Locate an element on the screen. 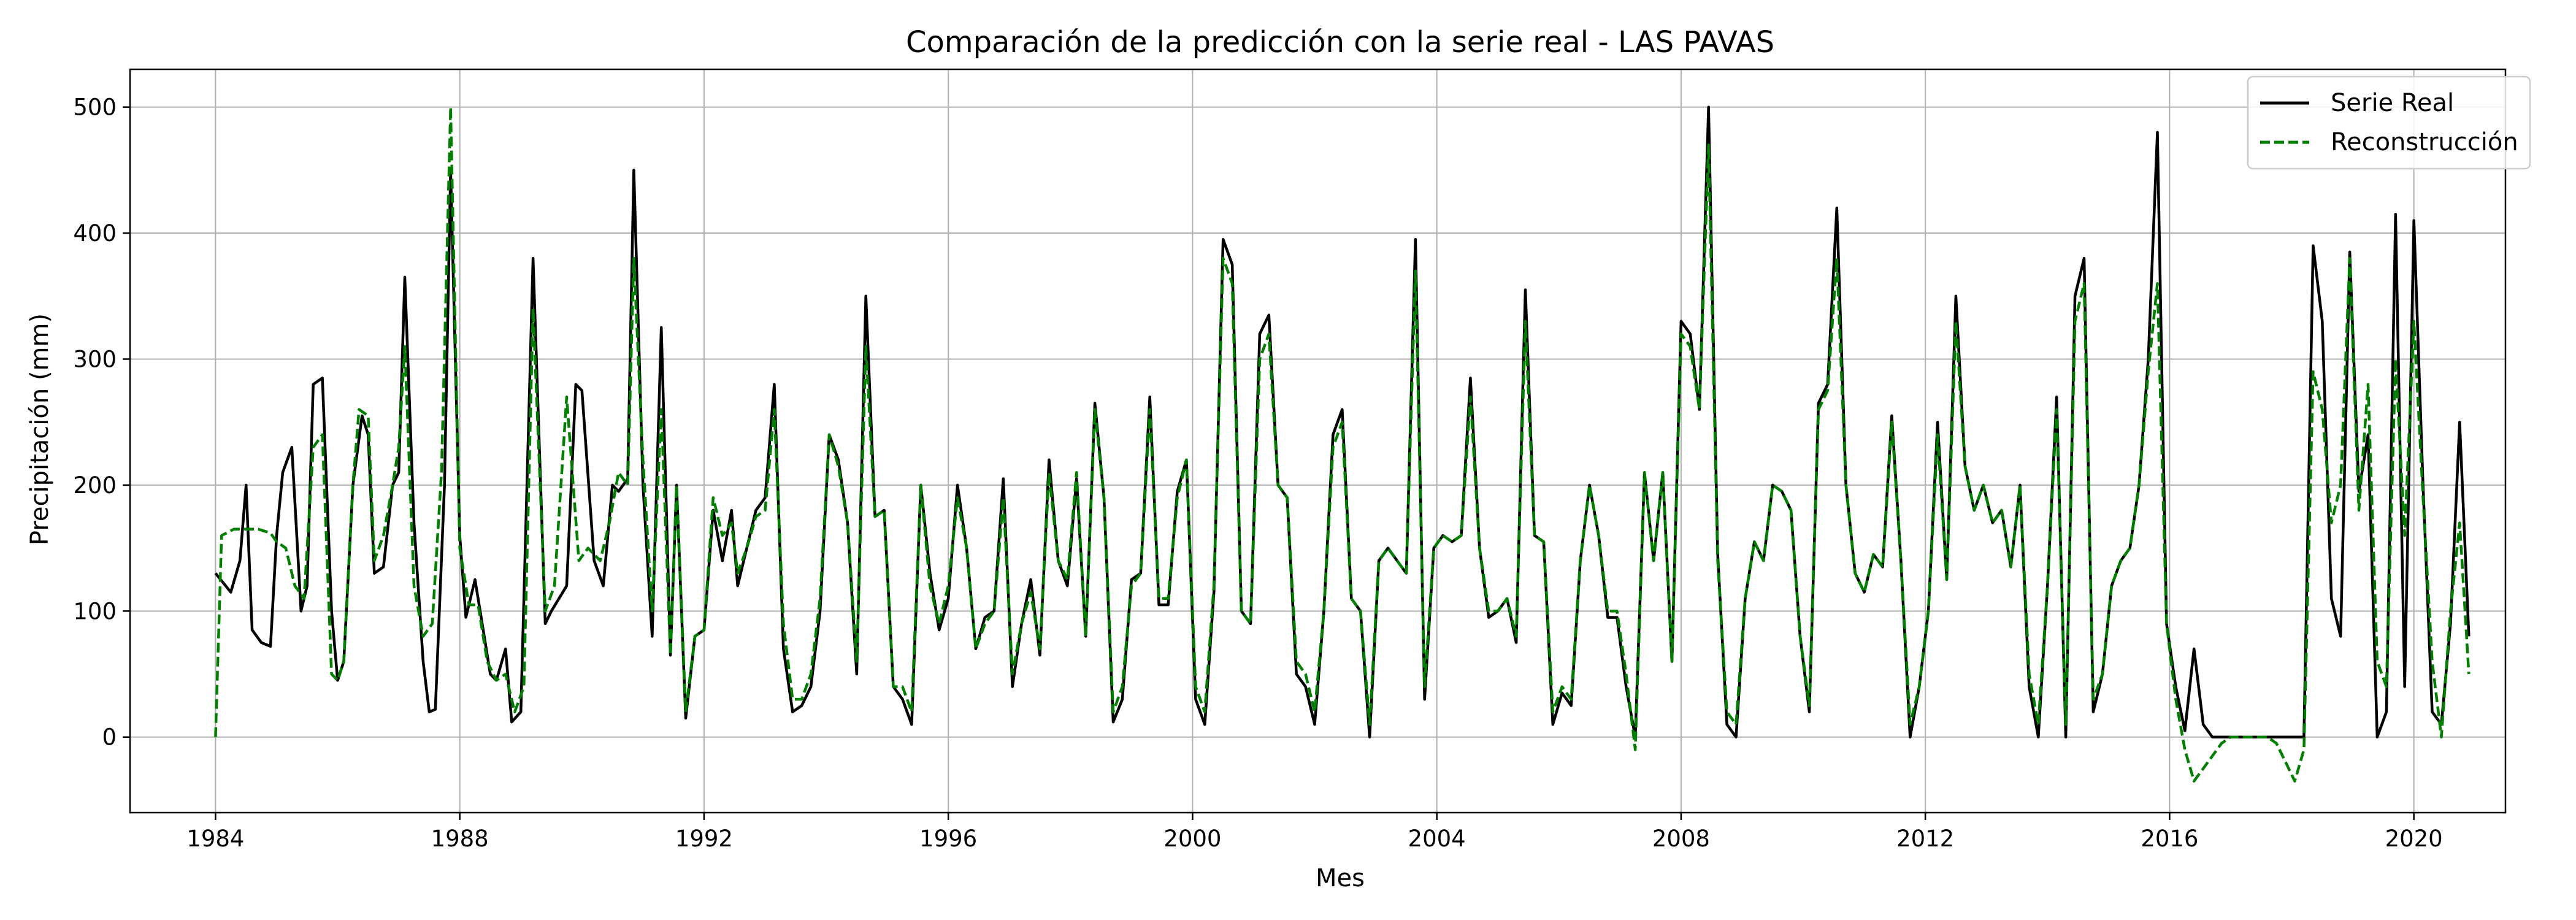 This screenshot has width=2576, height=920. legend-label-reconstruccion: Reconstrucción is located at coordinates (2424, 142).